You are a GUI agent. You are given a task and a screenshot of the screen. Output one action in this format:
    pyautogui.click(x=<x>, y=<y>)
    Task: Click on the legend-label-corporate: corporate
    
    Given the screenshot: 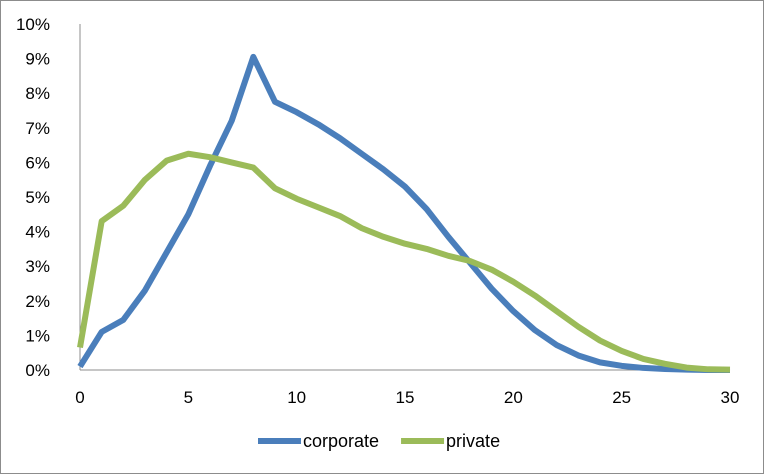 What is the action you would take?
    pyautogui.click(x=341, y=441)
    